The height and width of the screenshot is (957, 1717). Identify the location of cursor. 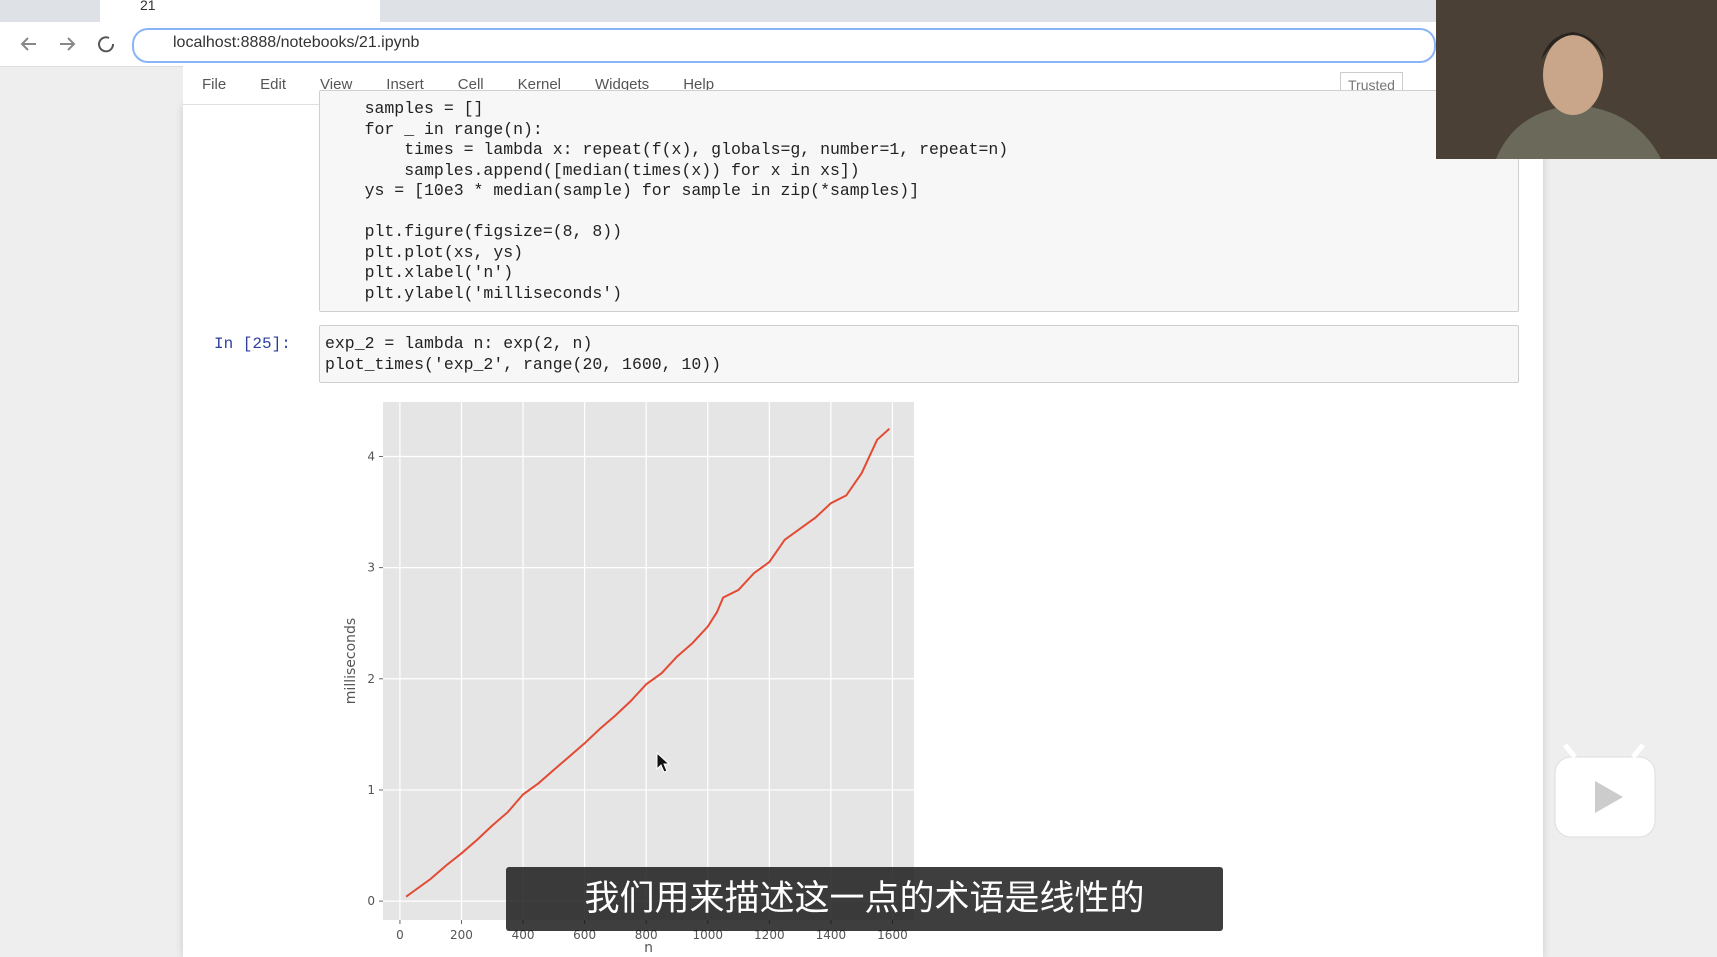
(663, 762).